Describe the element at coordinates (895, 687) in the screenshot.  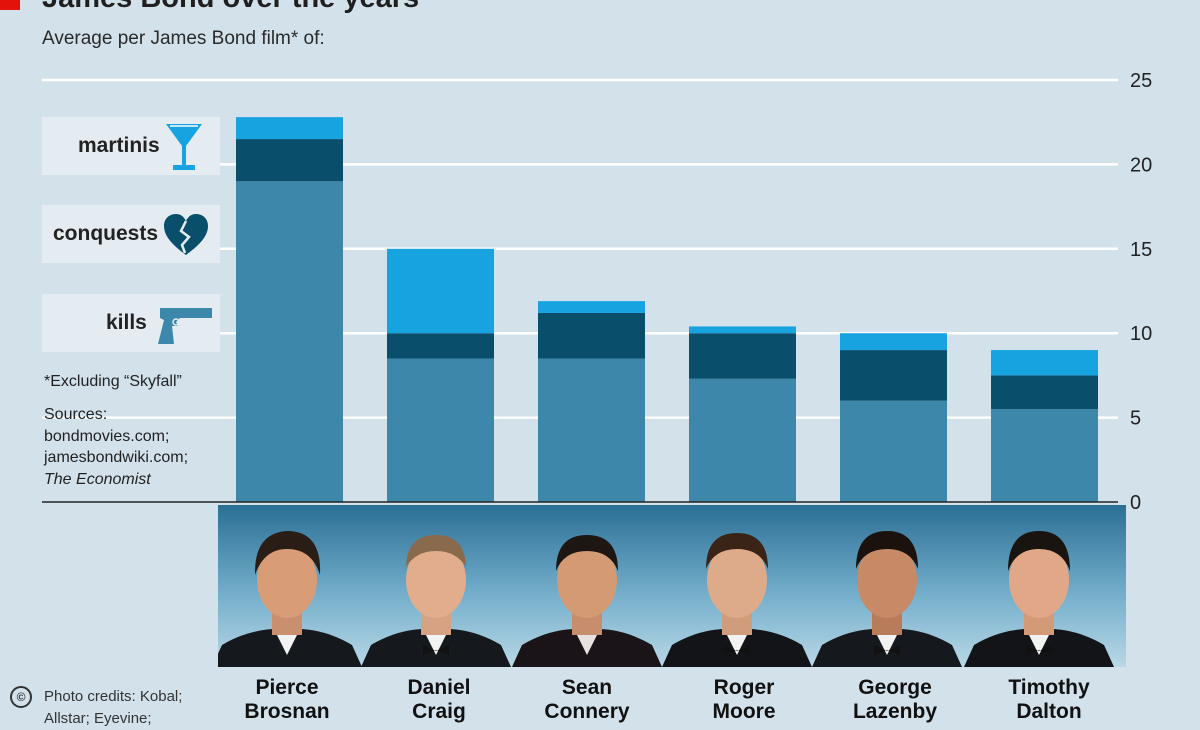
I see `actor-first-name: George` at that location.